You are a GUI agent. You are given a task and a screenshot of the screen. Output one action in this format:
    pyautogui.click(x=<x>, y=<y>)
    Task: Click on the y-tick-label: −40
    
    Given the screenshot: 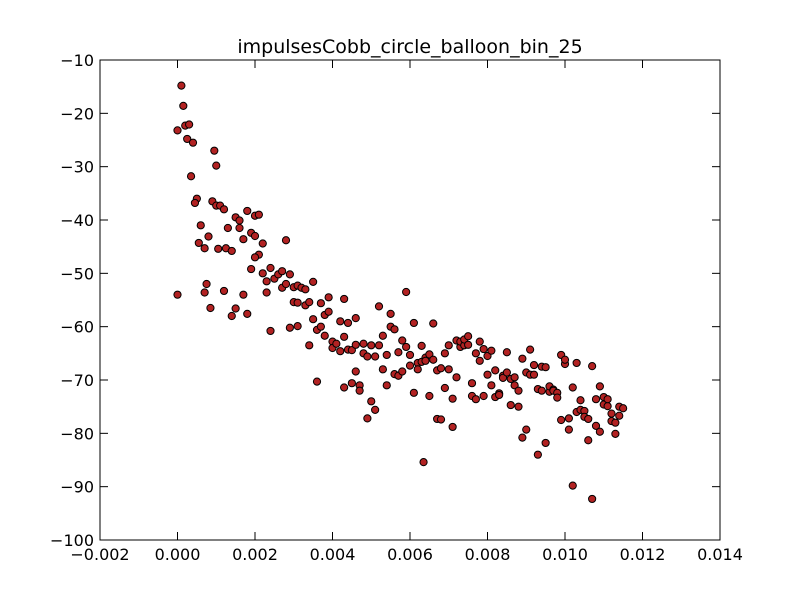 What is the action you would take?
    pyautogui.click(x=77, y=220)
    